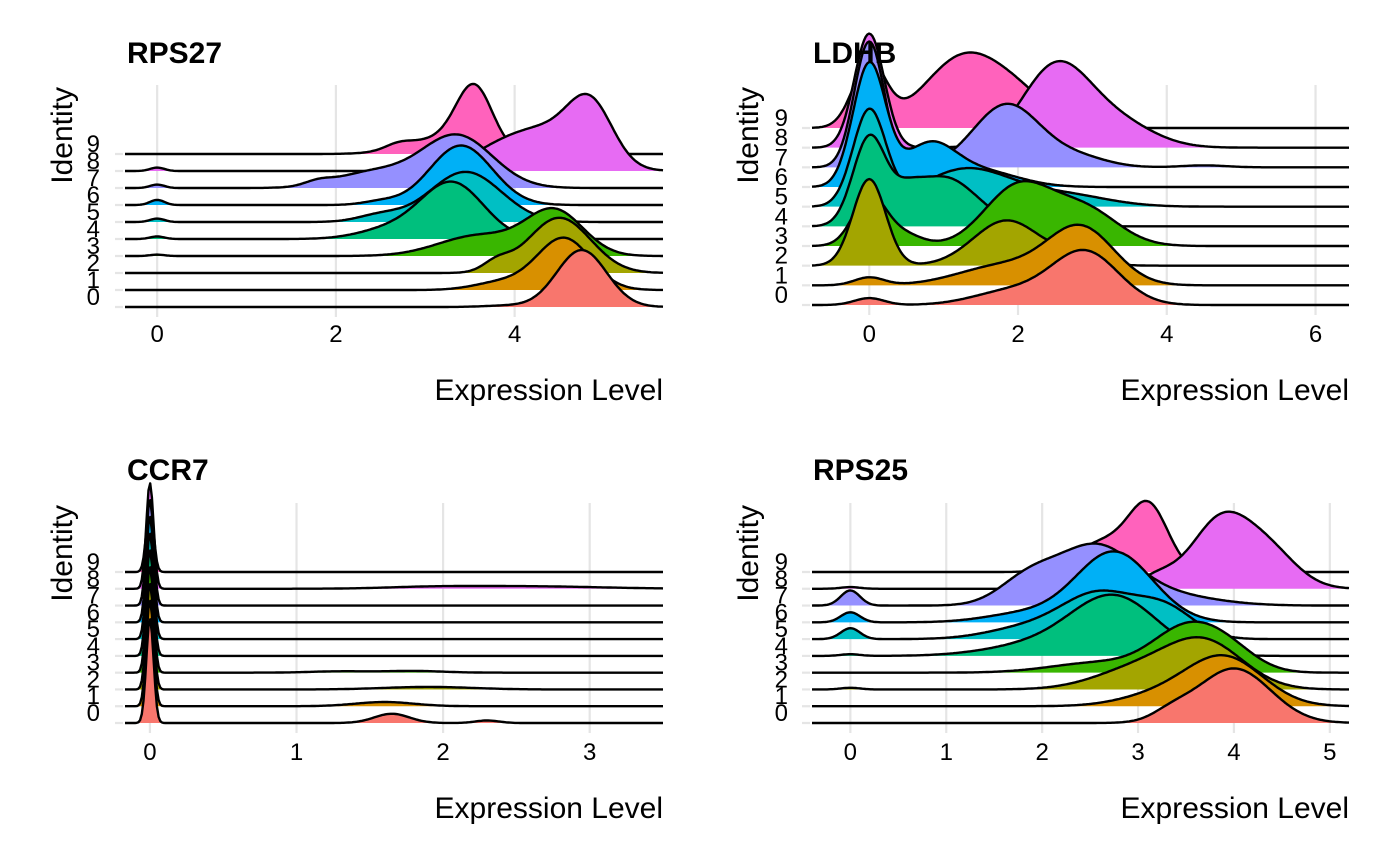 Image resolution: width=1400 pixels, height=865 pixels. Describe the element at coordinates (1329, 752) in the screenshot. I see `x-tick-label: 5` at that location.